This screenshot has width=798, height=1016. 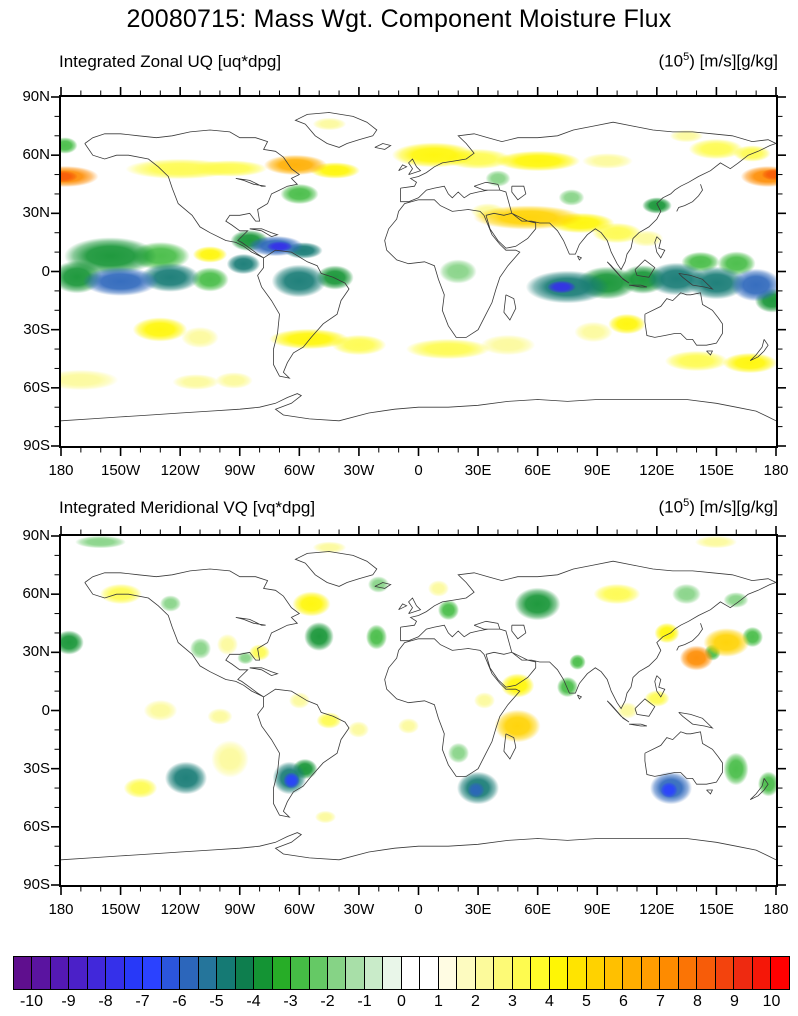 What do you see at coordinates (36, 884) in the screenshot?
I see `lat-tick-label: 90S` at bounding box center [36, 884].